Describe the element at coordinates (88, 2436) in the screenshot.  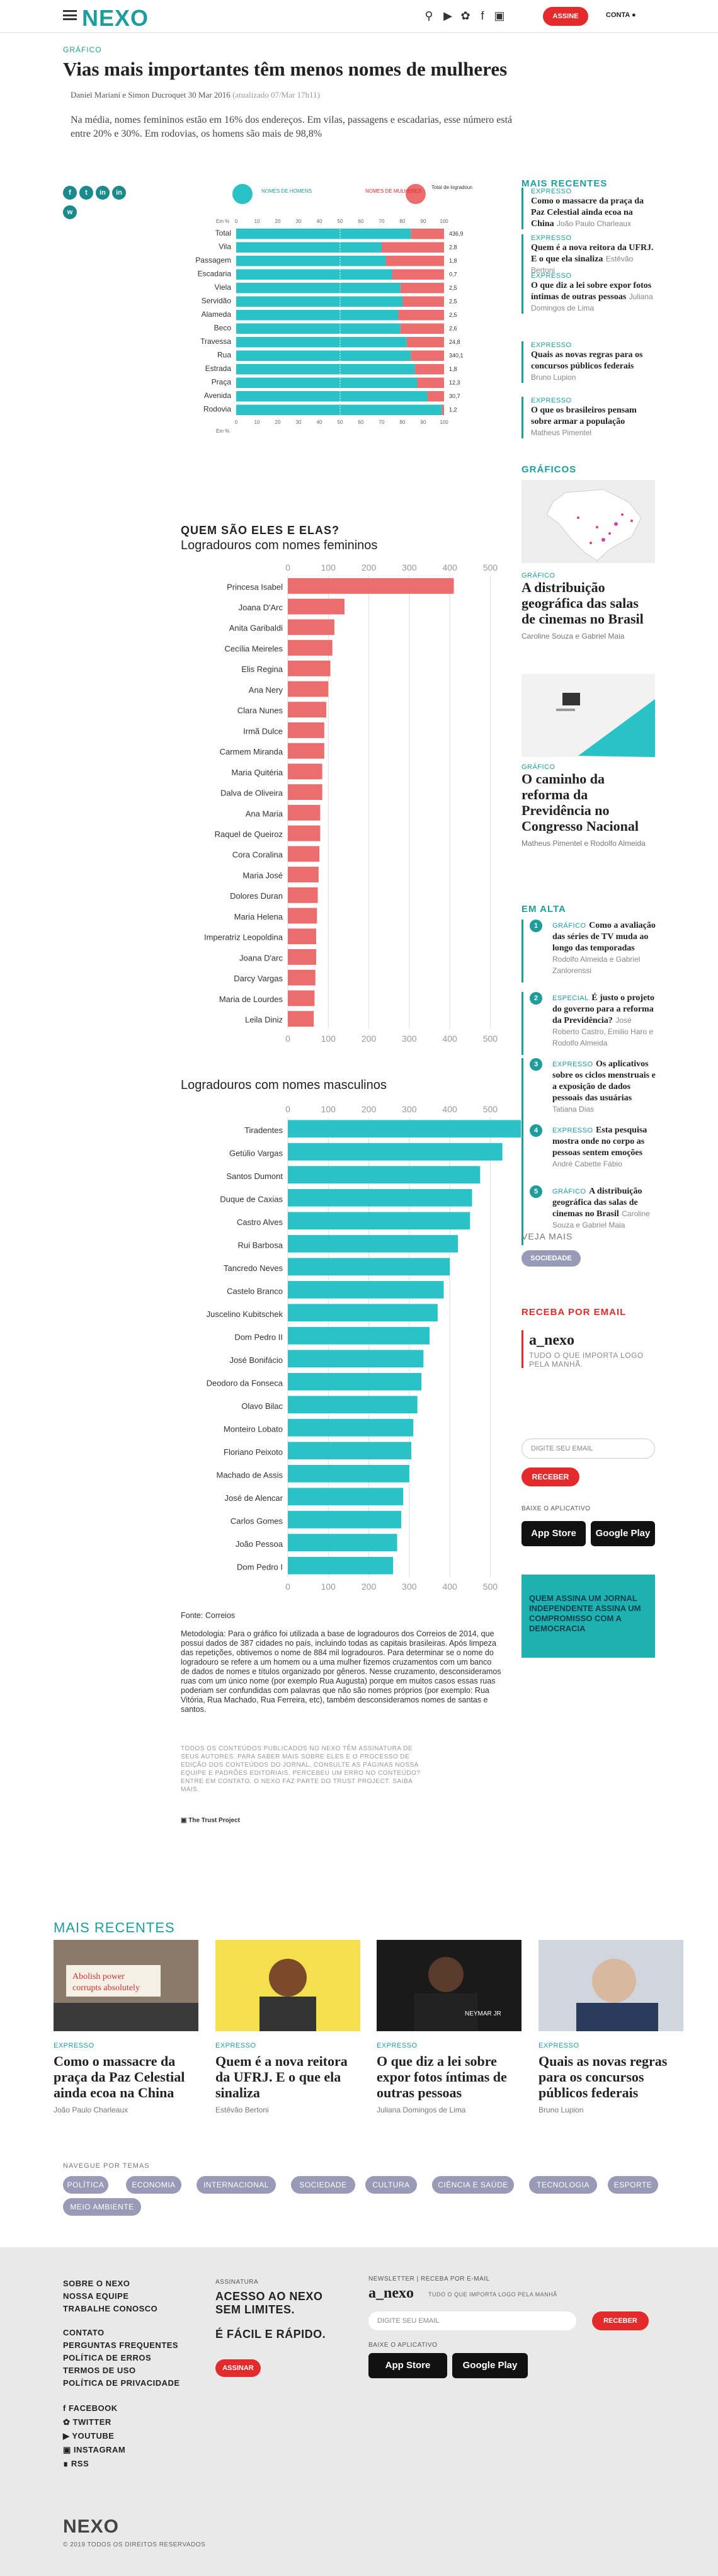
I see `footer-social: ▶ YOUTUBE` at that location.